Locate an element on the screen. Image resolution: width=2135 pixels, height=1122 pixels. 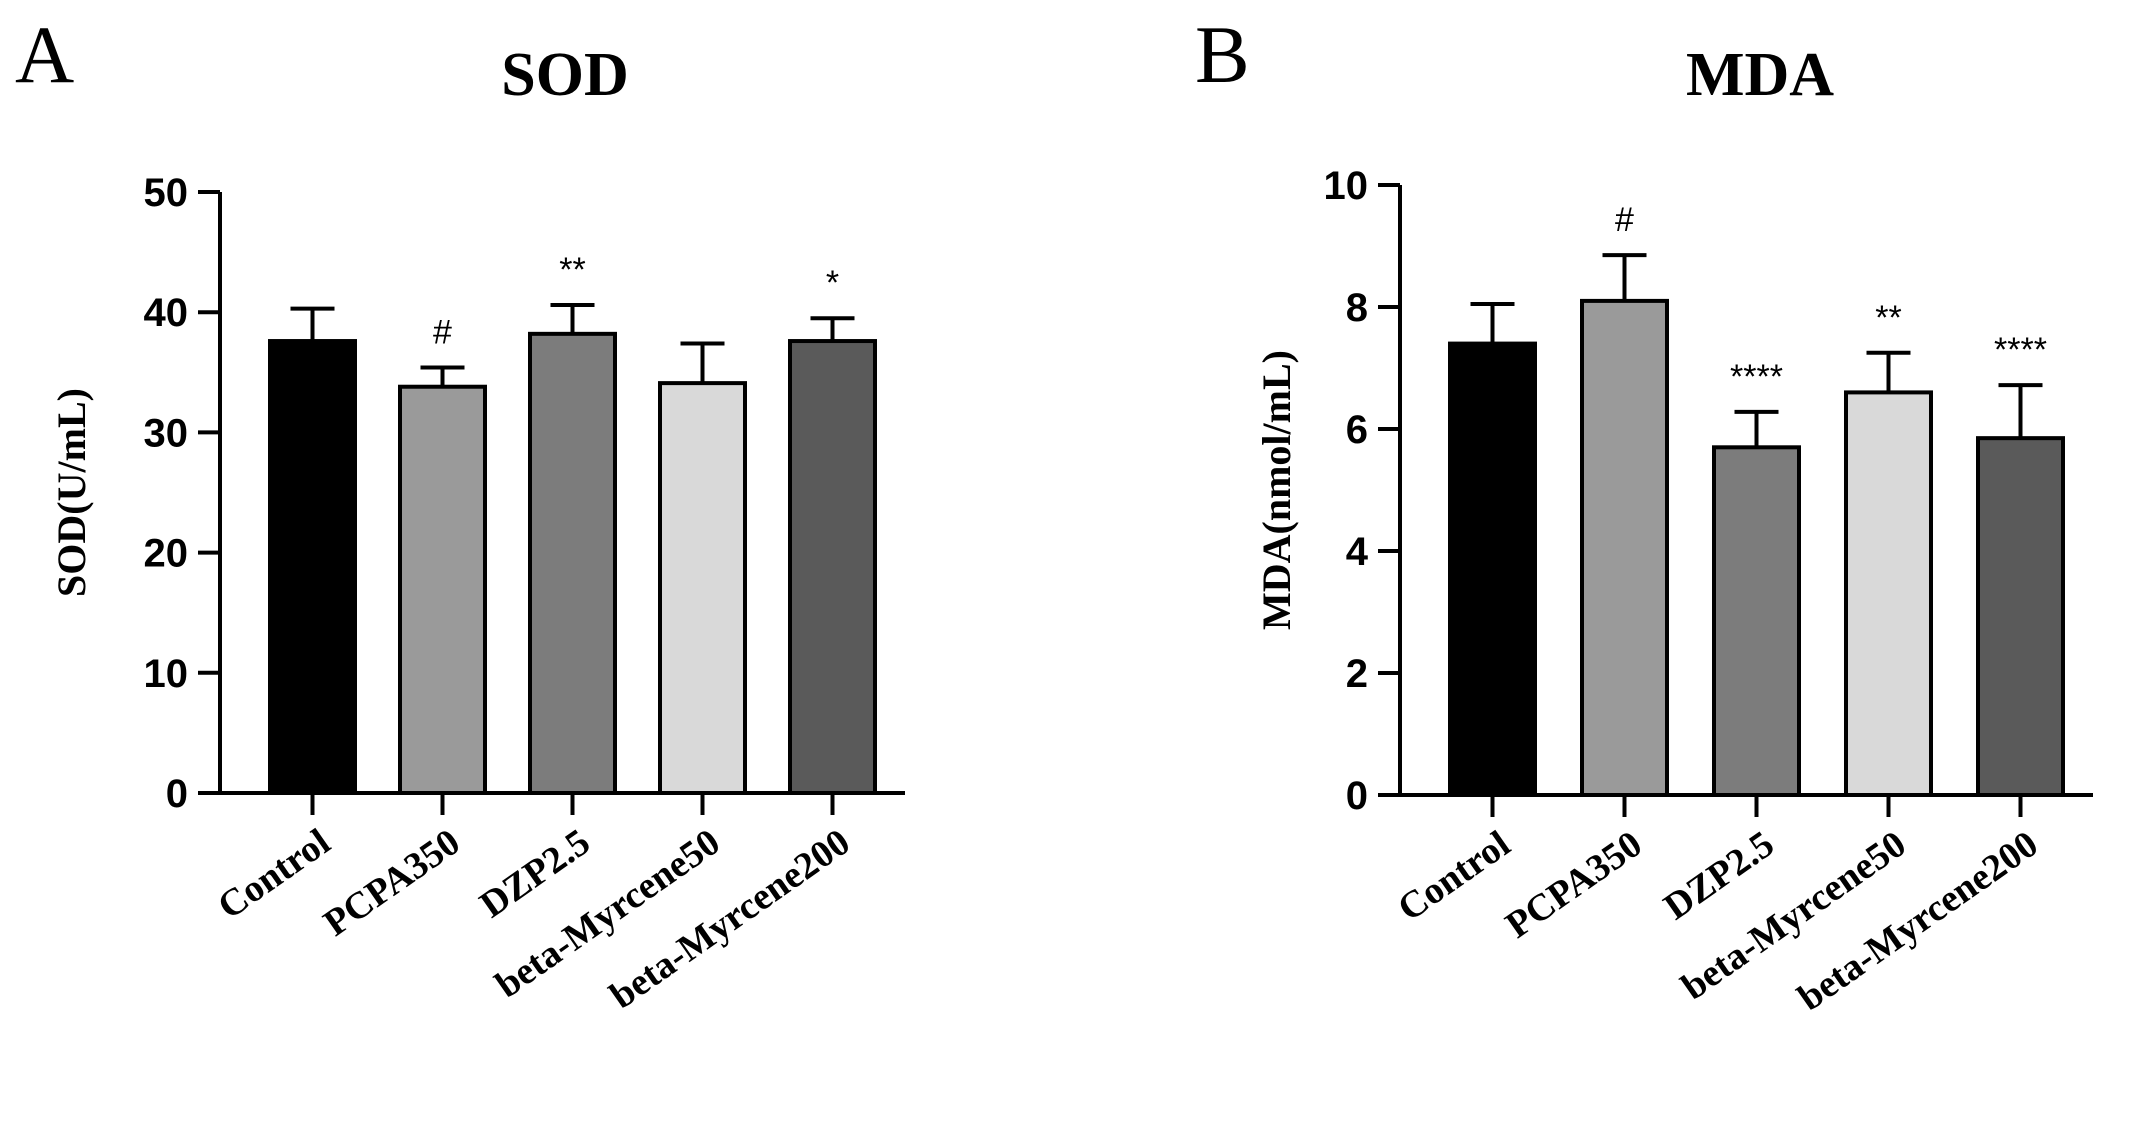
panel-b-letter: B is located at coordinates (1222, 54).